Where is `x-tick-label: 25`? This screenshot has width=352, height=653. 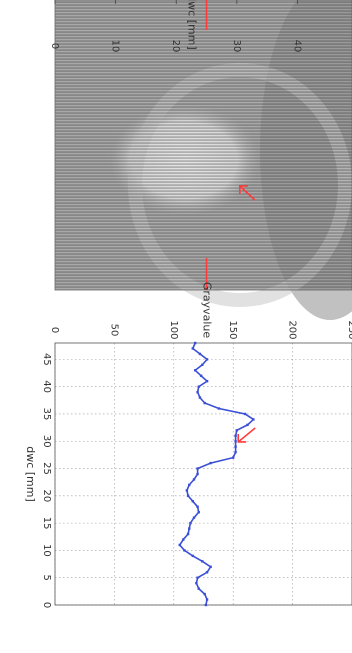
x-tick-label: 25 is located at coordinates (46, 468).